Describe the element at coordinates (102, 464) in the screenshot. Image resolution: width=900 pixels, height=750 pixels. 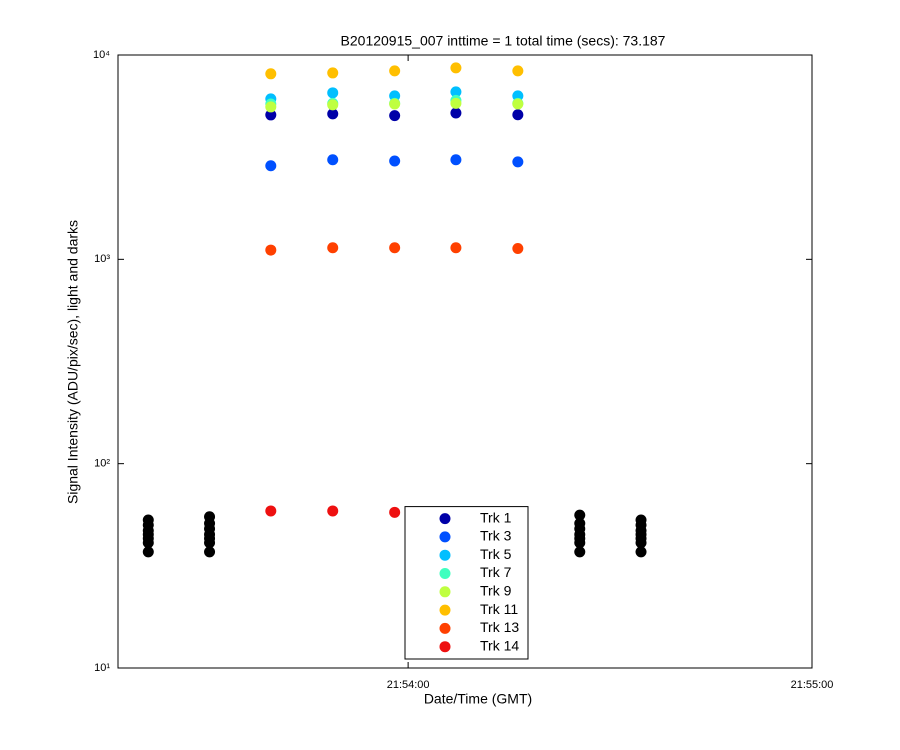
I see `y-tick-label: 10²` at that location.